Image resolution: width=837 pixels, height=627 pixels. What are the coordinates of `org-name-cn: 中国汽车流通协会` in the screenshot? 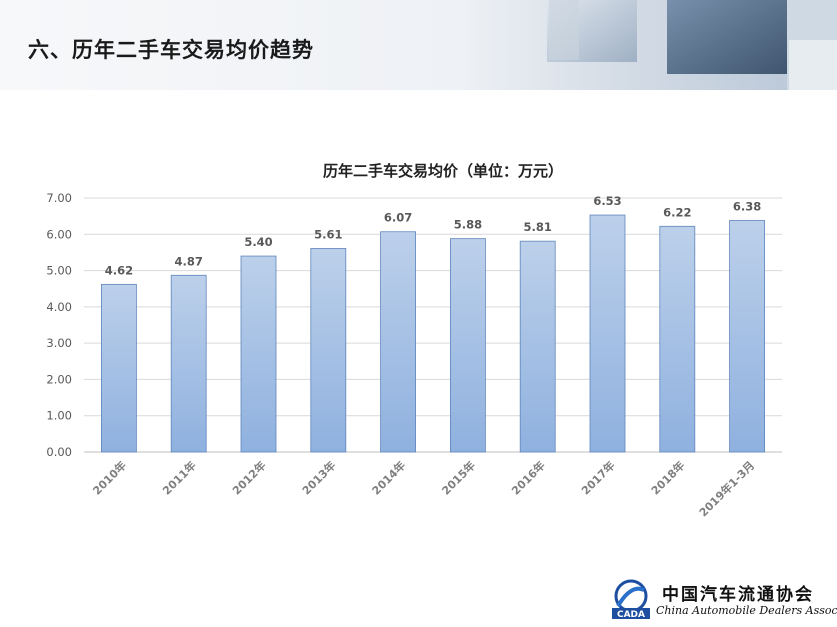 It's located at (738, 595).